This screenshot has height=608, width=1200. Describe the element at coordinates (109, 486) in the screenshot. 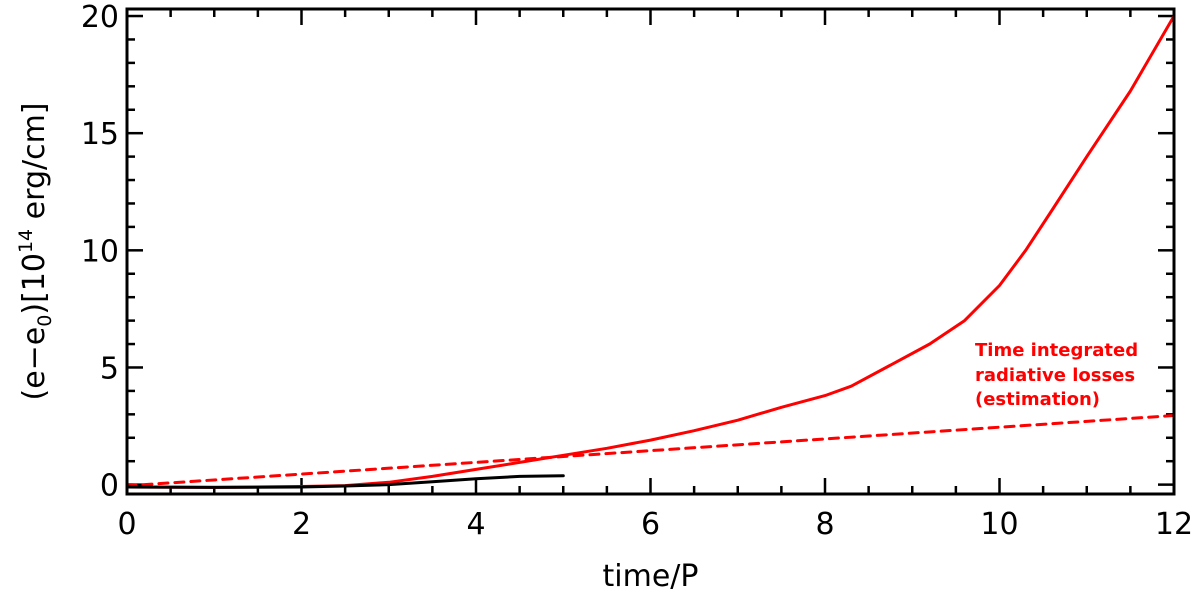

I see `y-tick-label: 0` at that location.